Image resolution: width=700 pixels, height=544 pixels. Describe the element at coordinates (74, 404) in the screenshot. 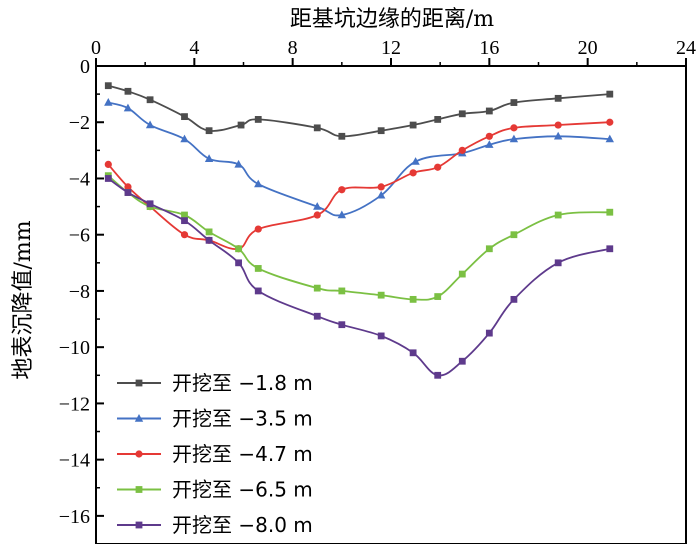

I see `y-tick-label: −12` at that location.